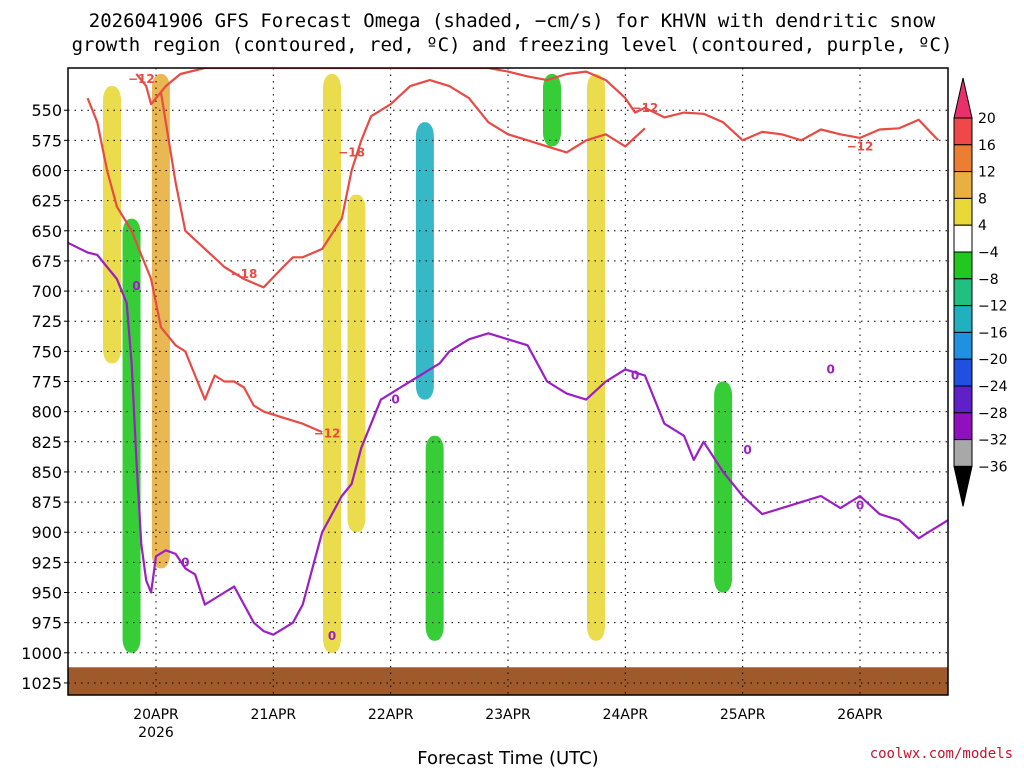 This screenshot has height=768, width=1024. I want to click on colorbar-tick-2: 12, so click(987, 173).